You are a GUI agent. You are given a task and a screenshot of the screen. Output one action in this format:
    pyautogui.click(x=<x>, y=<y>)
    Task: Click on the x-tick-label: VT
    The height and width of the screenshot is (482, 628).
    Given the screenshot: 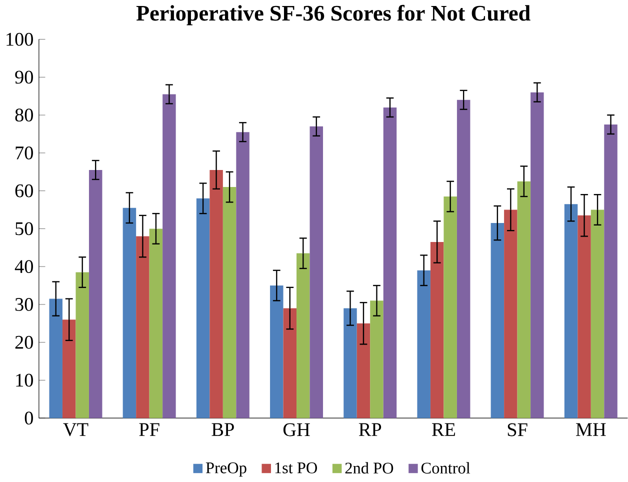 What is the action you would take?
    pyautogui.click(x=75, y=430)
    